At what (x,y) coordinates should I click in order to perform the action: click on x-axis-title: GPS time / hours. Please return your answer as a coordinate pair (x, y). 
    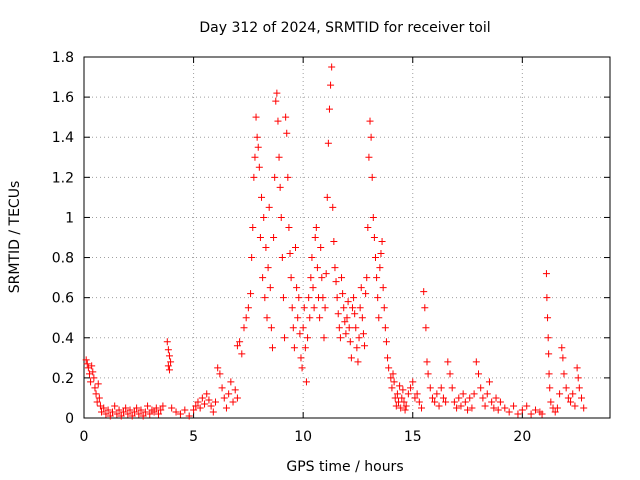
    Looking at the image, I should click on (344, 467).